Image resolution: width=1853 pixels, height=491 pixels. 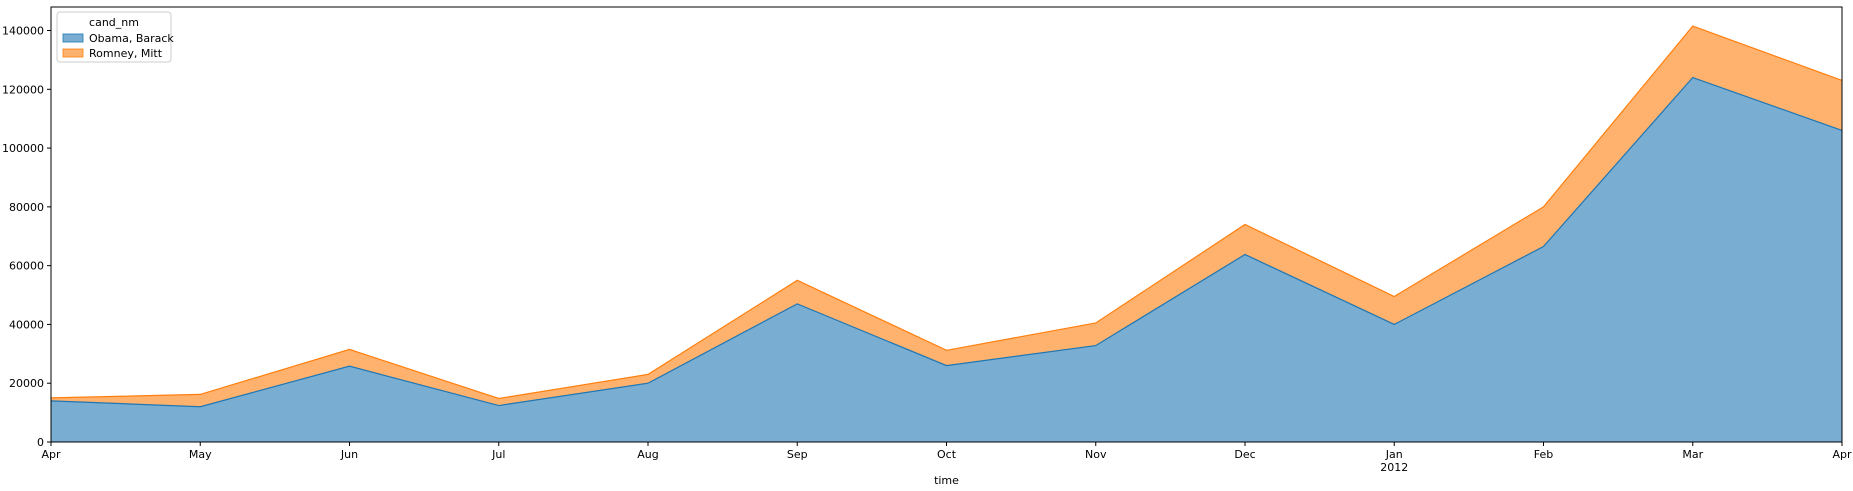 What do you see at coordinates (349, 454) in the screenshot?
I see `x-tick-label: Jun` at bounding box center [349, 454].